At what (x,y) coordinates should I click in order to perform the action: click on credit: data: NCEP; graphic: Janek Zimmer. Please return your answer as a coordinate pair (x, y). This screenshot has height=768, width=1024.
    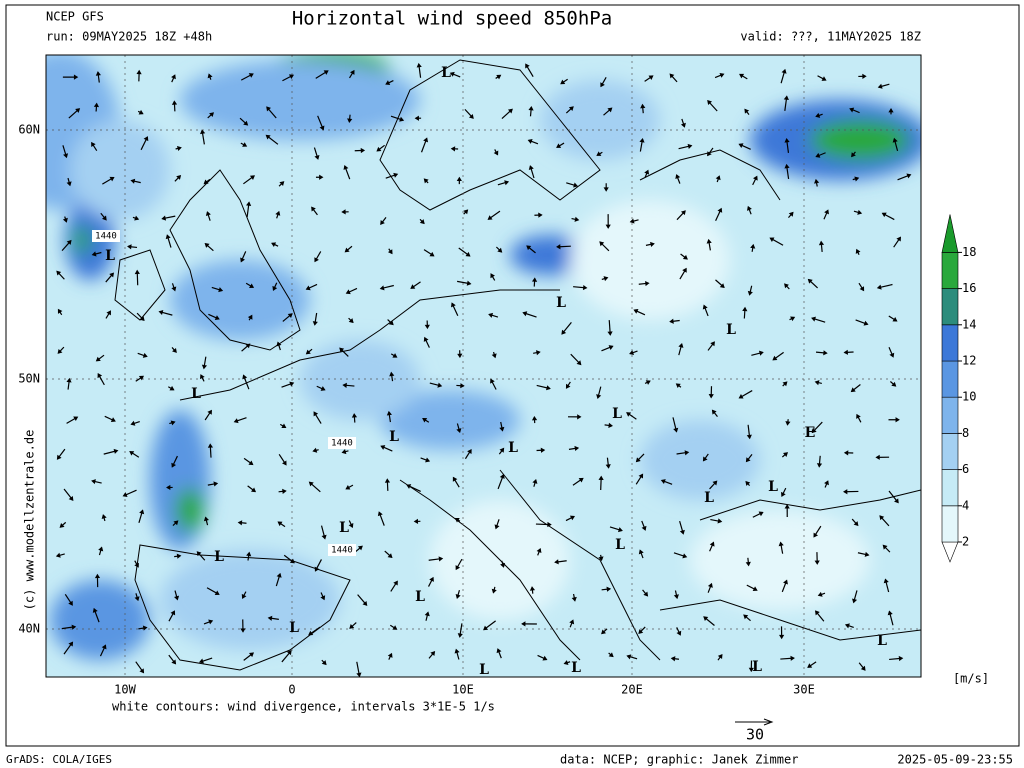
    Looking at the image, I should click on (679, 760).